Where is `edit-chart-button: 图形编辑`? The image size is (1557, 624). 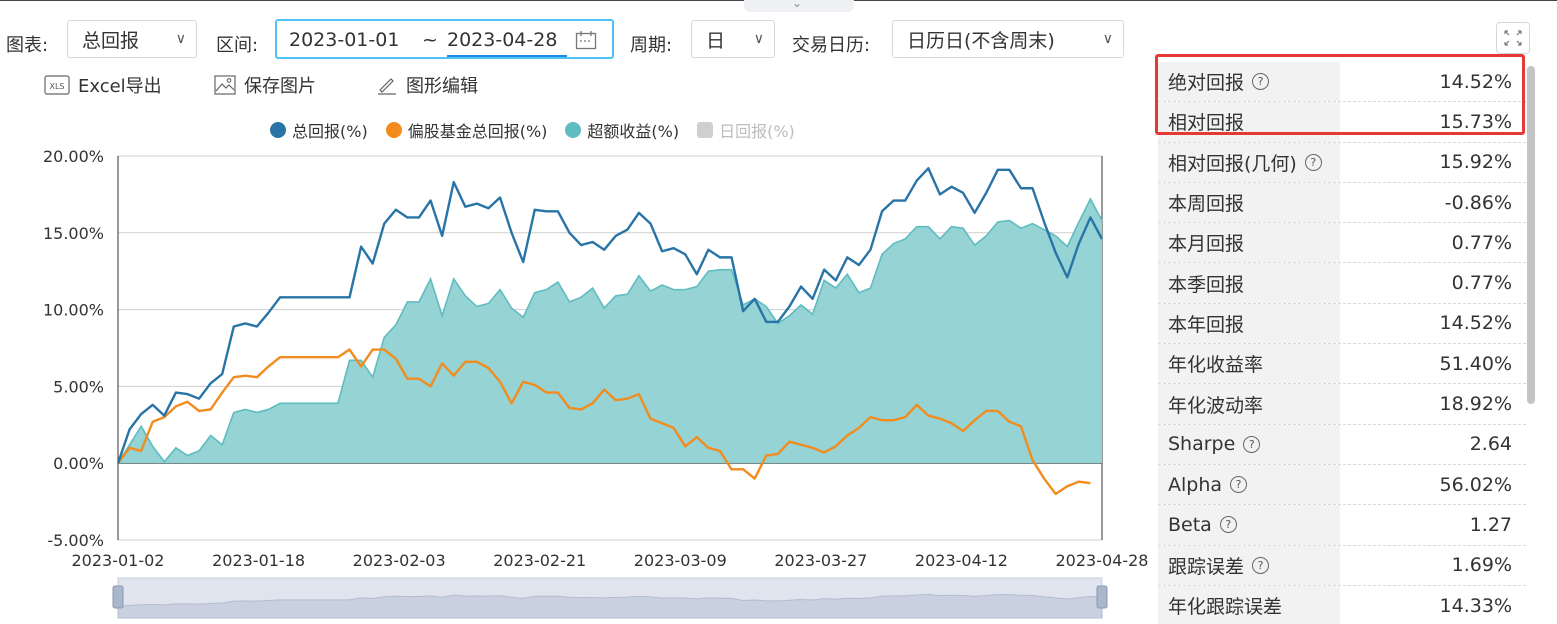
edit-chart-button: 图形编辑 is located at coordinates (427, 85).